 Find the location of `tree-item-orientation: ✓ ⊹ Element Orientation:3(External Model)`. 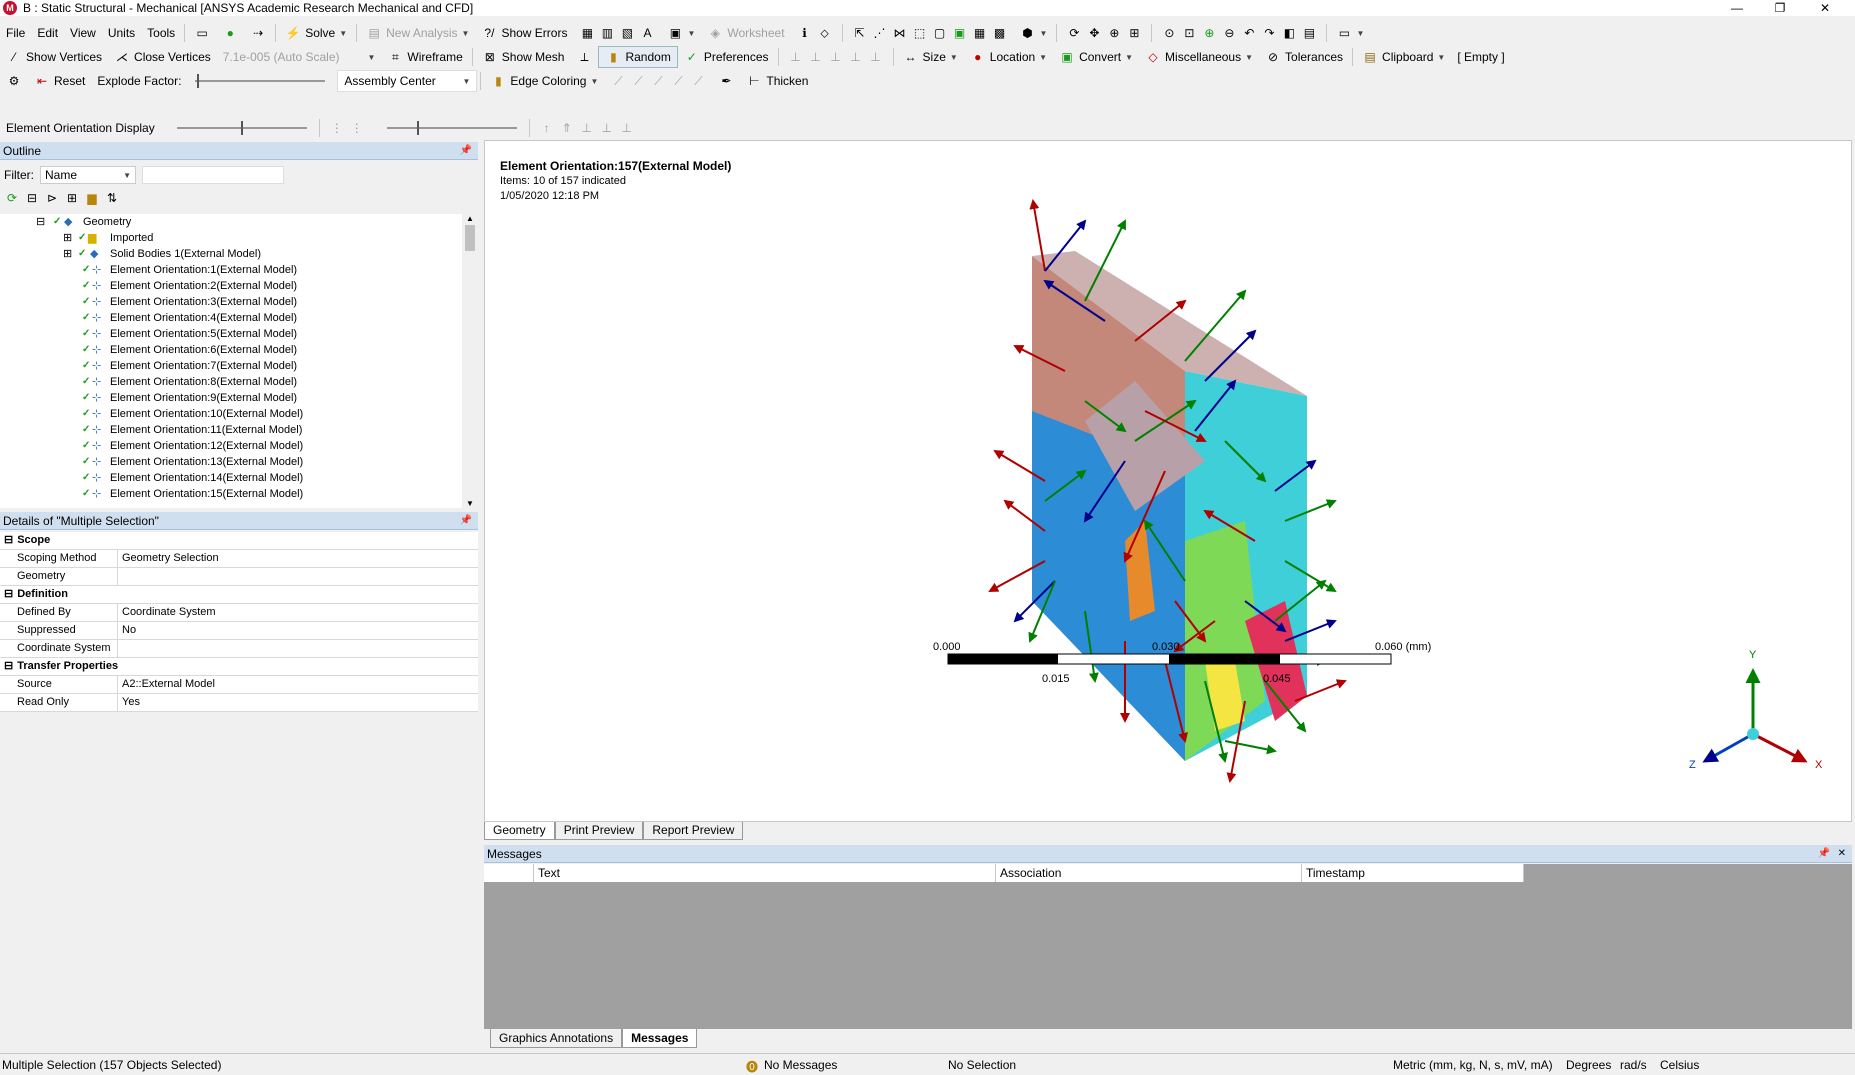

tree-item-orientation: ✓ ⊹ Element Orientation:3(External Model) is located at coordinates (239, 302).